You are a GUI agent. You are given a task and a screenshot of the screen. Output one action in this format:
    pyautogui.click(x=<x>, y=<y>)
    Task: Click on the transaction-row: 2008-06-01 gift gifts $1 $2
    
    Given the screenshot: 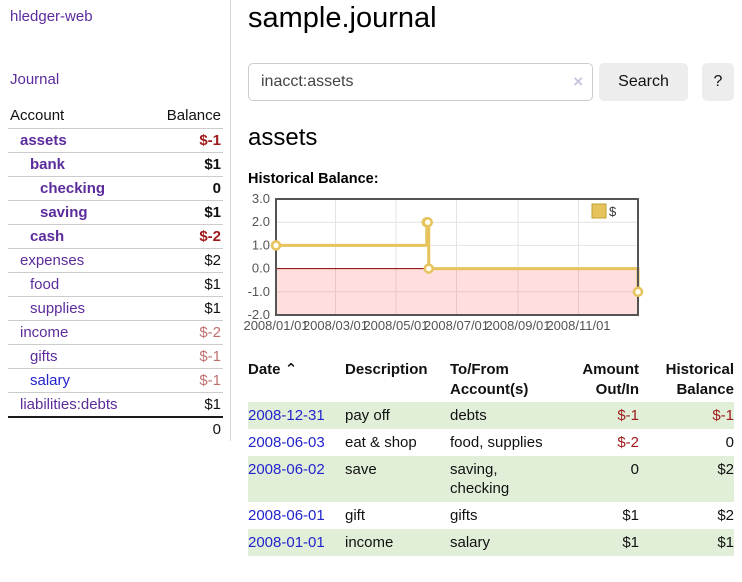 What is the action you would take?
    pyautogui.click(x=491, y=515)
    